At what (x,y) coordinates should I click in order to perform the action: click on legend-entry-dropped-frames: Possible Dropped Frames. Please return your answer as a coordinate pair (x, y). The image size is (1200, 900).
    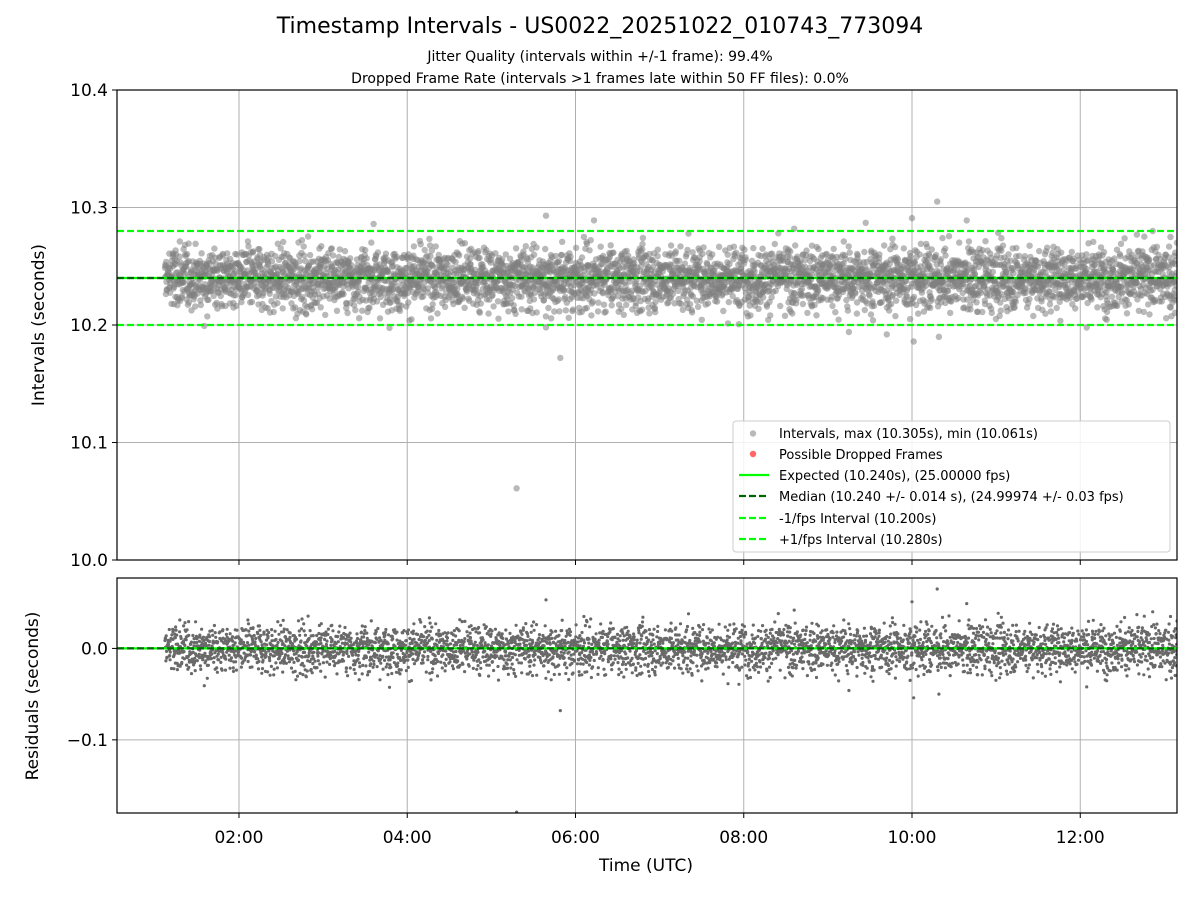
    Looking at the image, I should click on (846, 455).